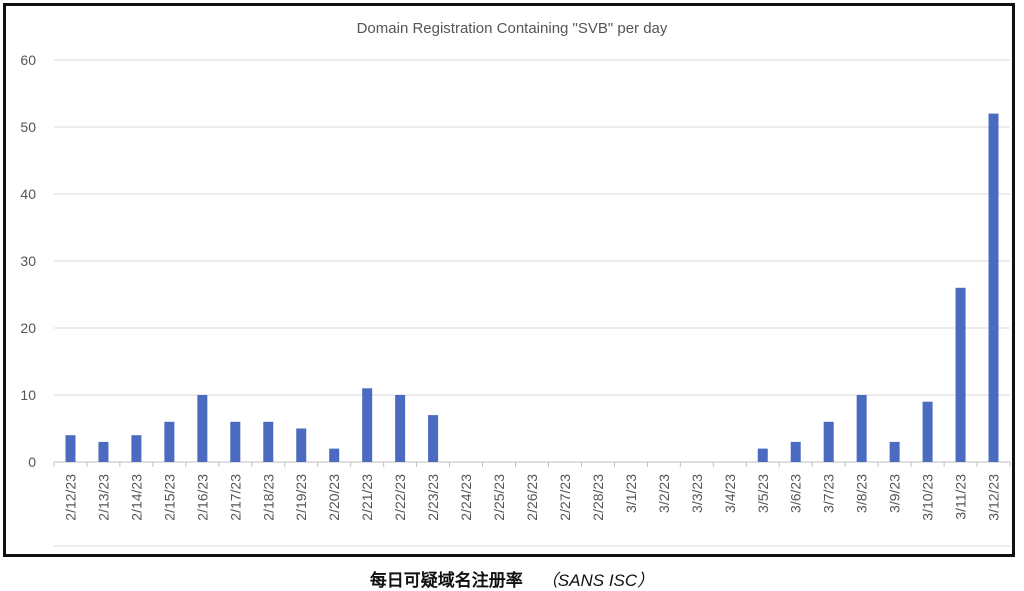 The width and height of the screenshot is (1024, 591). Describe the element at coordinates (28, 261) in the screenshot. I see `y-tick-label: 30` at that location.